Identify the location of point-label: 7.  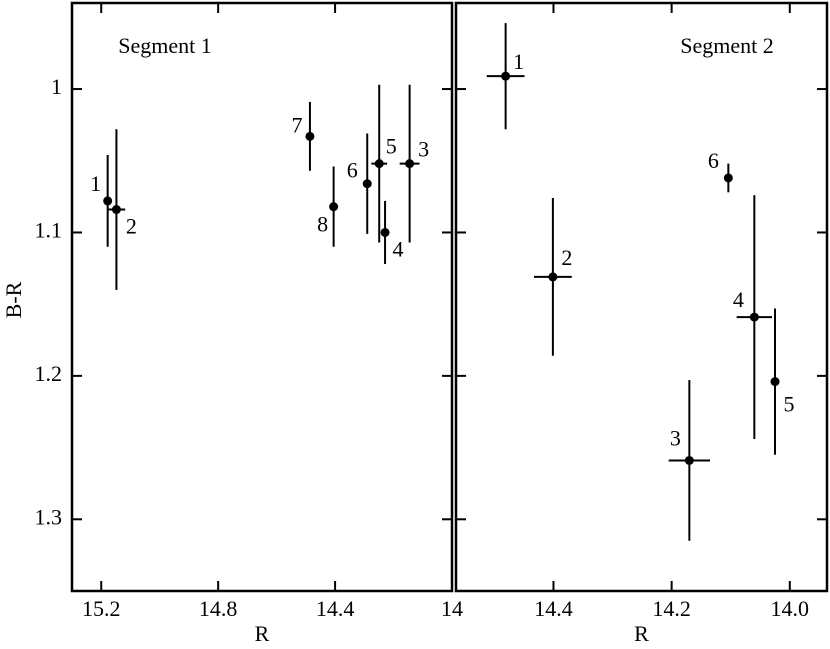
(296, 124).